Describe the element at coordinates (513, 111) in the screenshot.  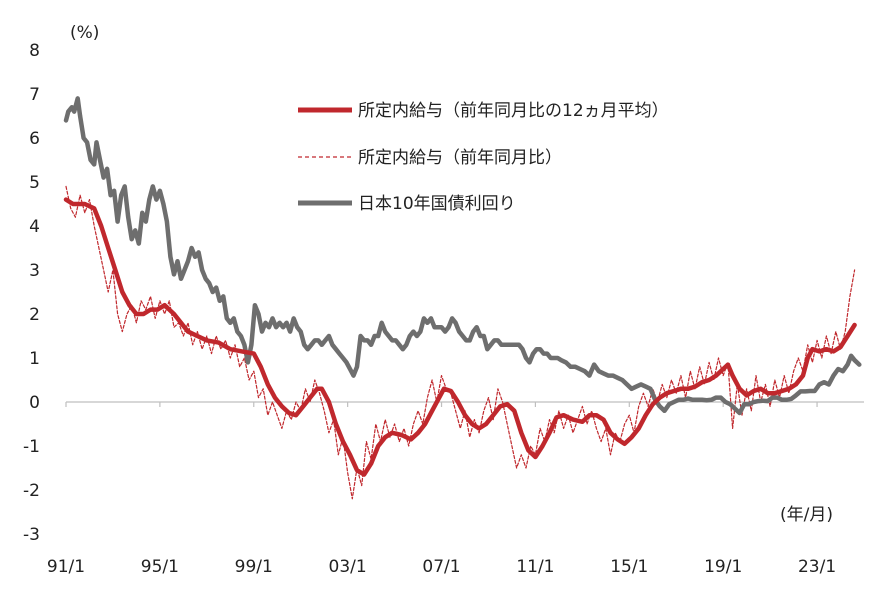
I see `legend-label-series-0: 所定内給与（前年同月比の12ヵ月平均）` at that location.